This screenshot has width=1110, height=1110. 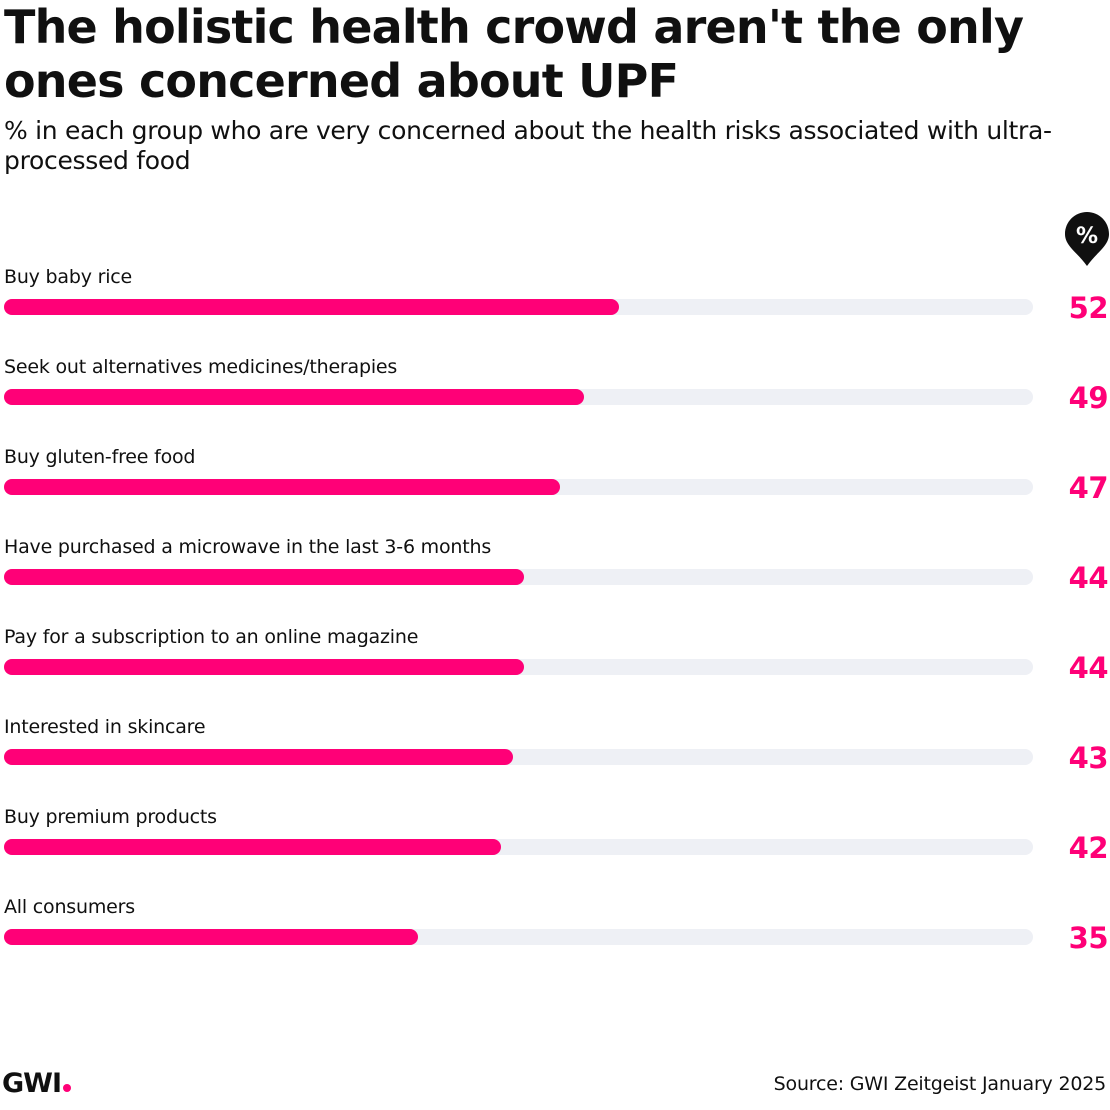 I want to click on percent-pin-shape, so click(x=1087, y=239).